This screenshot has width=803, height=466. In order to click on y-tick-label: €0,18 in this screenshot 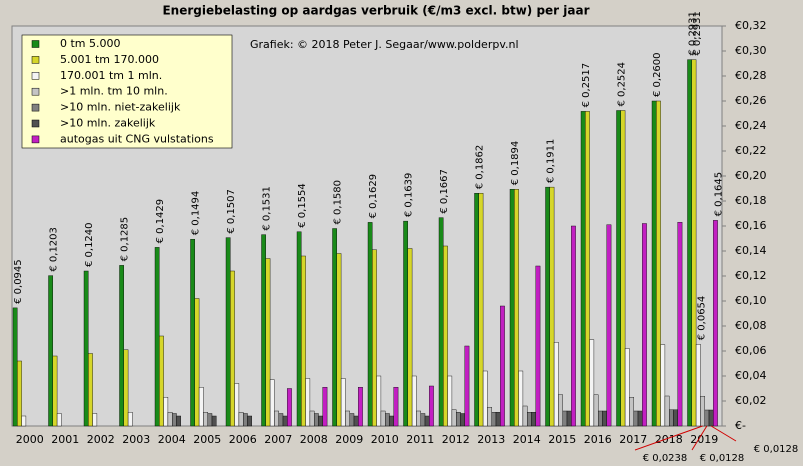, I will do `click(751, 200)`.